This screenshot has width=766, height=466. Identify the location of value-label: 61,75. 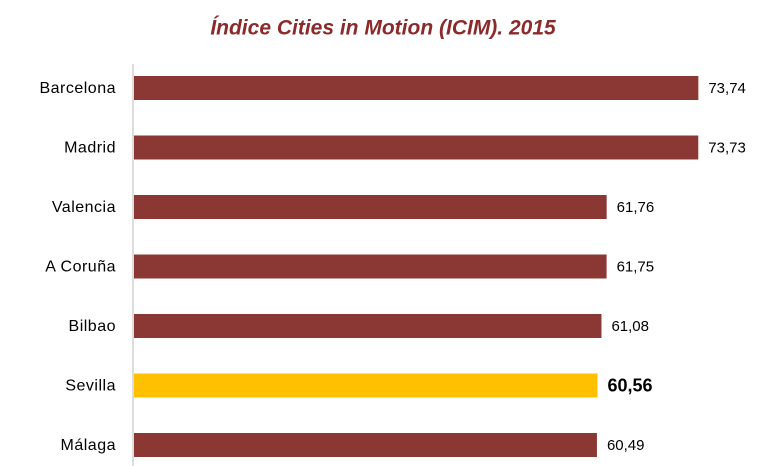
(636, 266).